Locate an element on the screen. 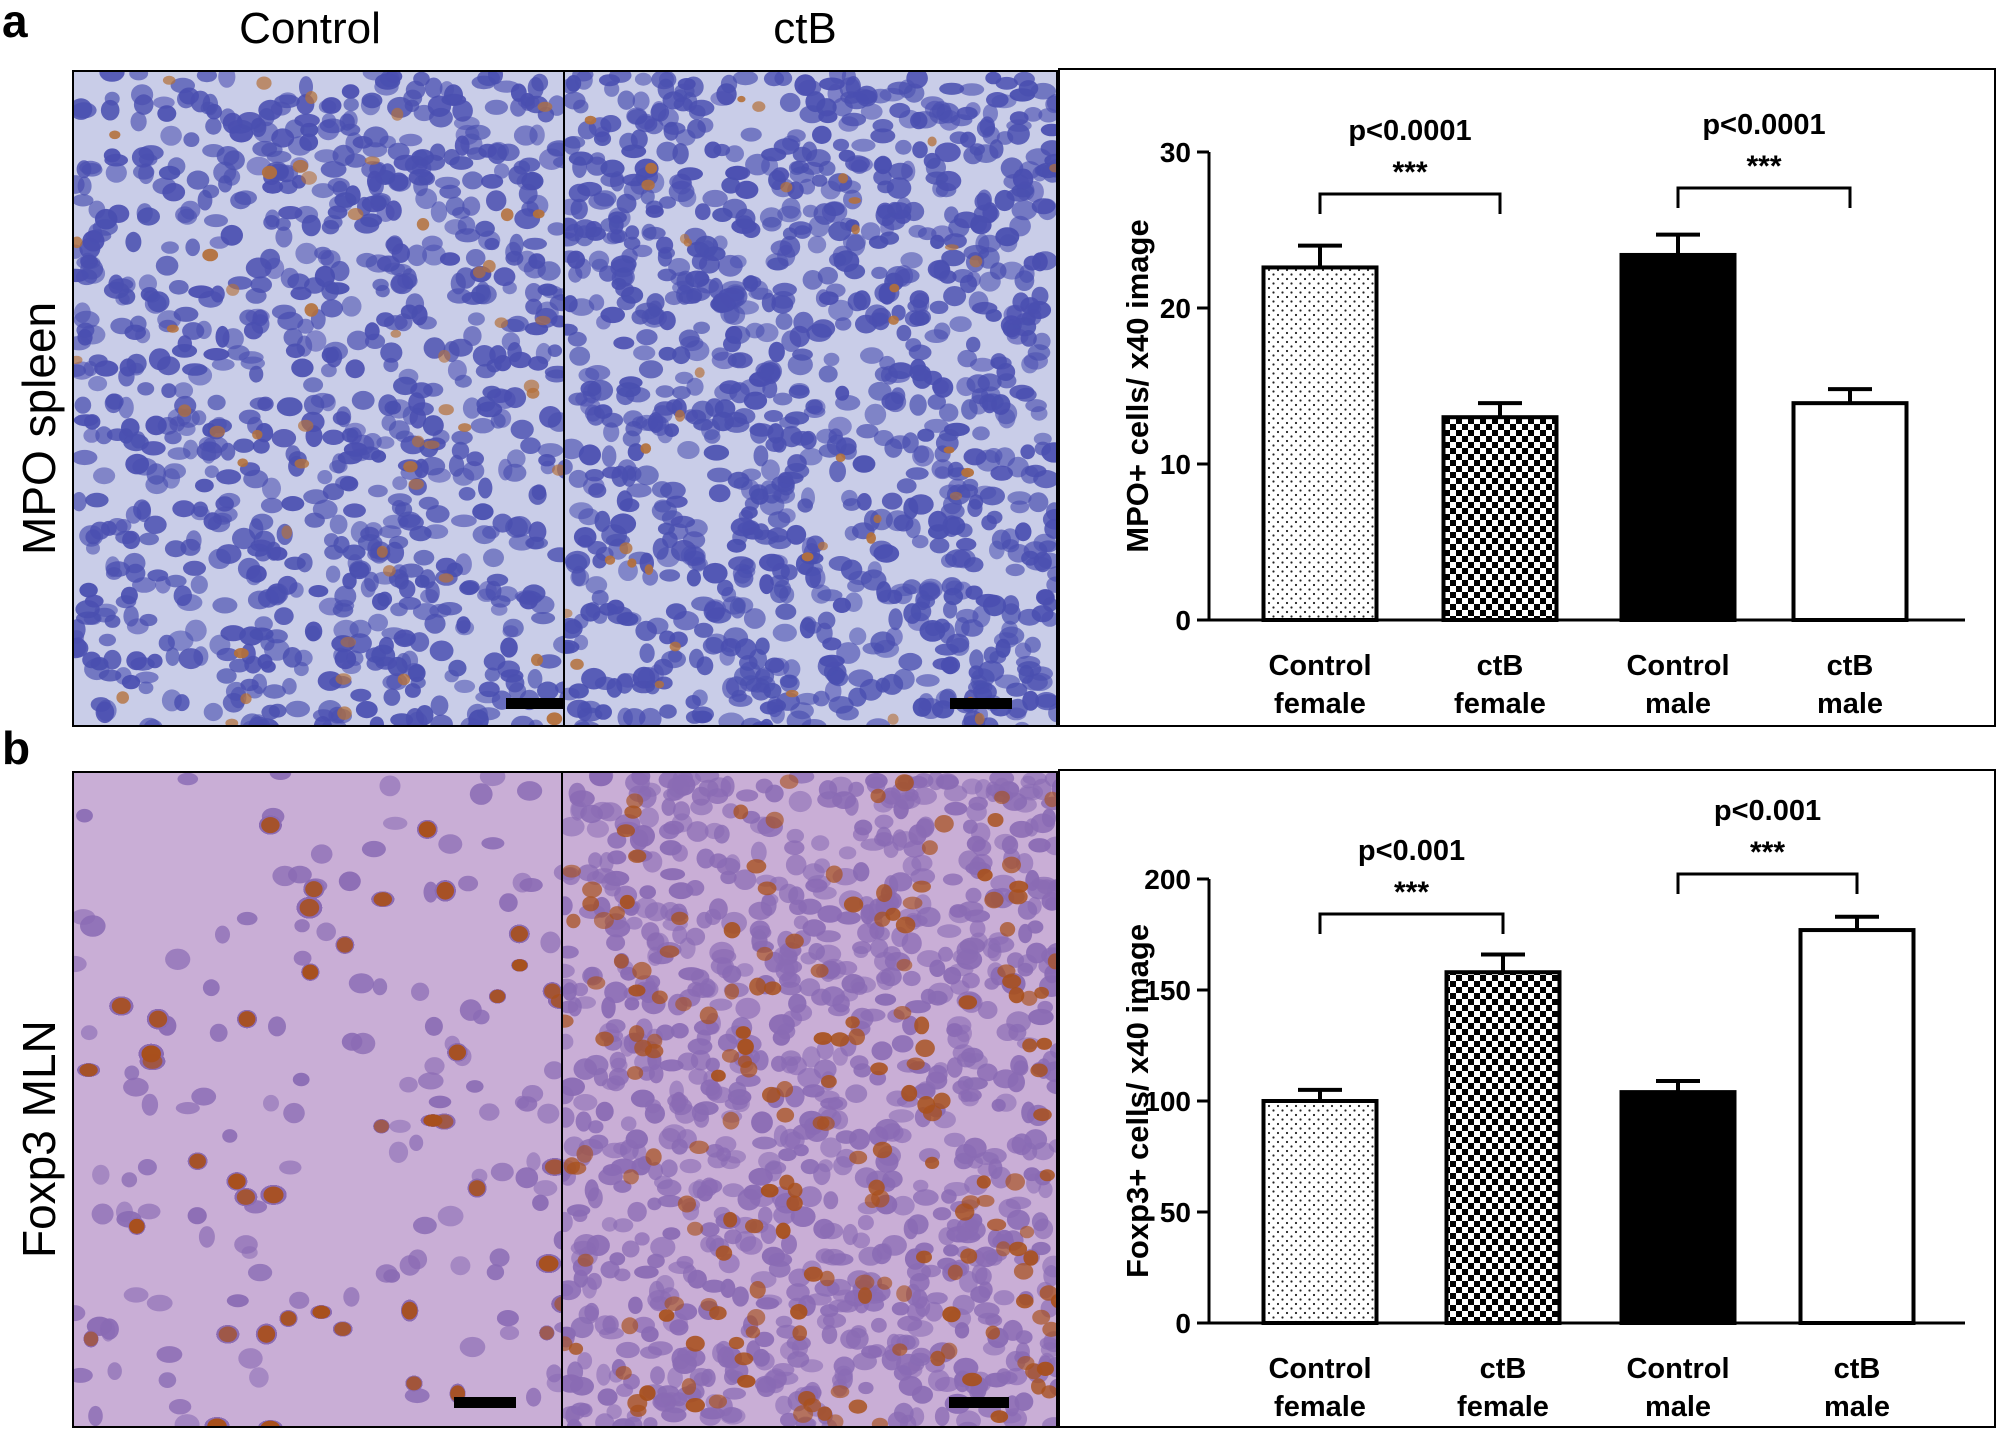  micrograph-mpo-control is located at coordinates (318, 398).